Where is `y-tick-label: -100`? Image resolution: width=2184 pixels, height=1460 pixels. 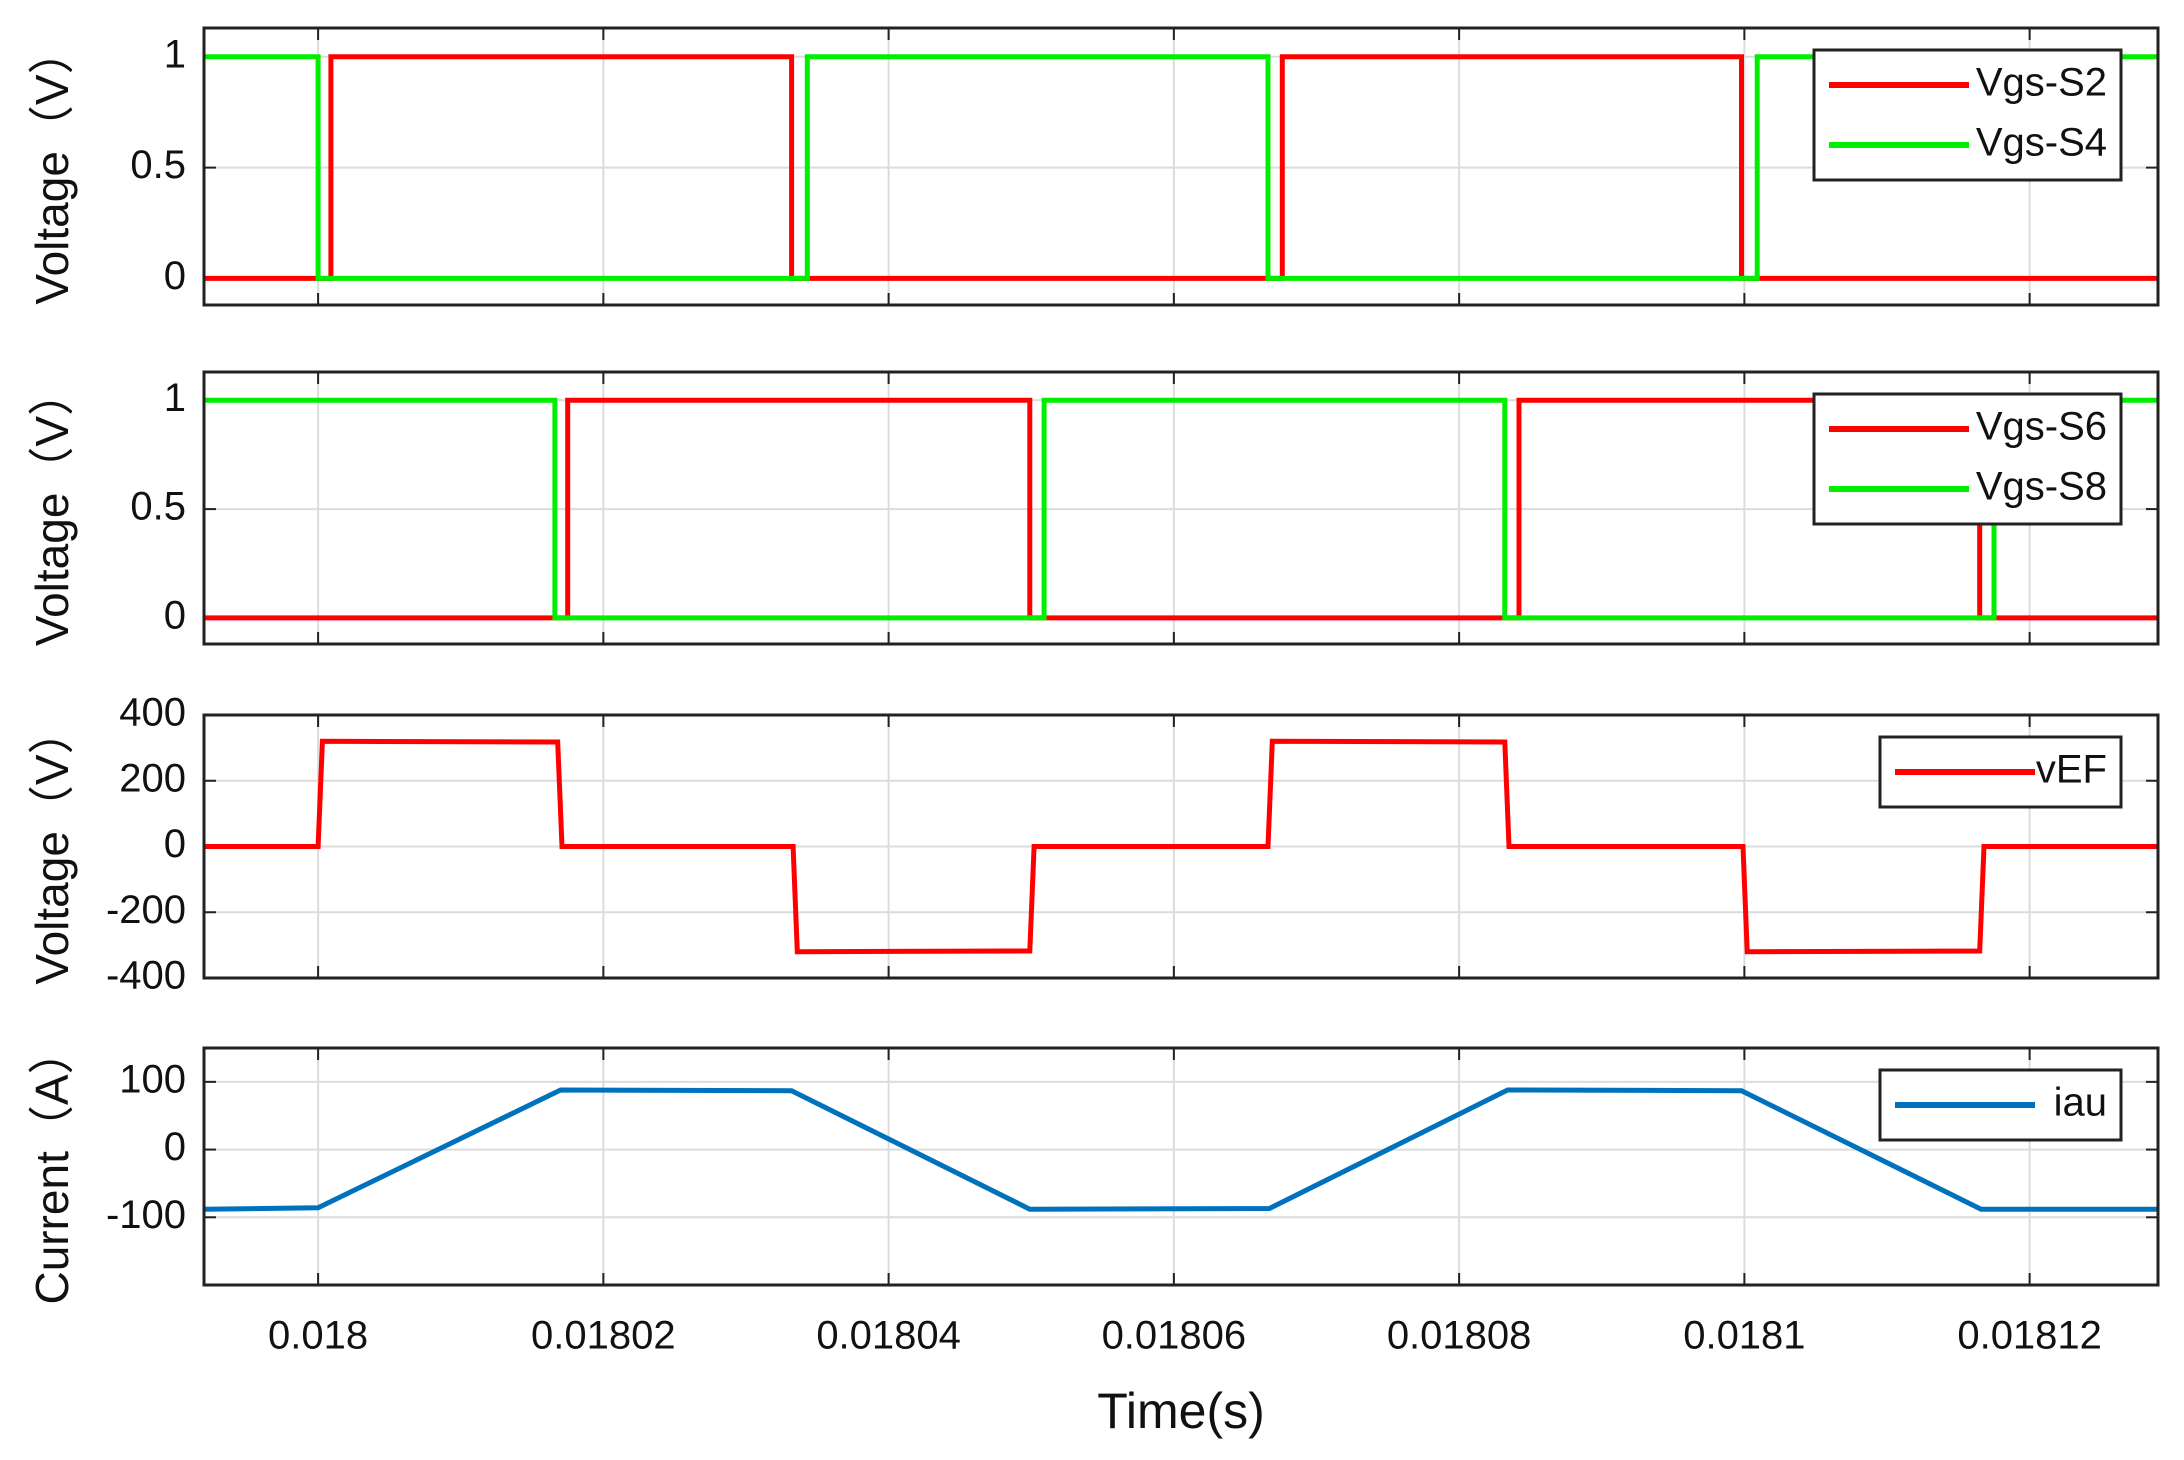 y-tick-label: -100 is located at coordinates (146, 1215).